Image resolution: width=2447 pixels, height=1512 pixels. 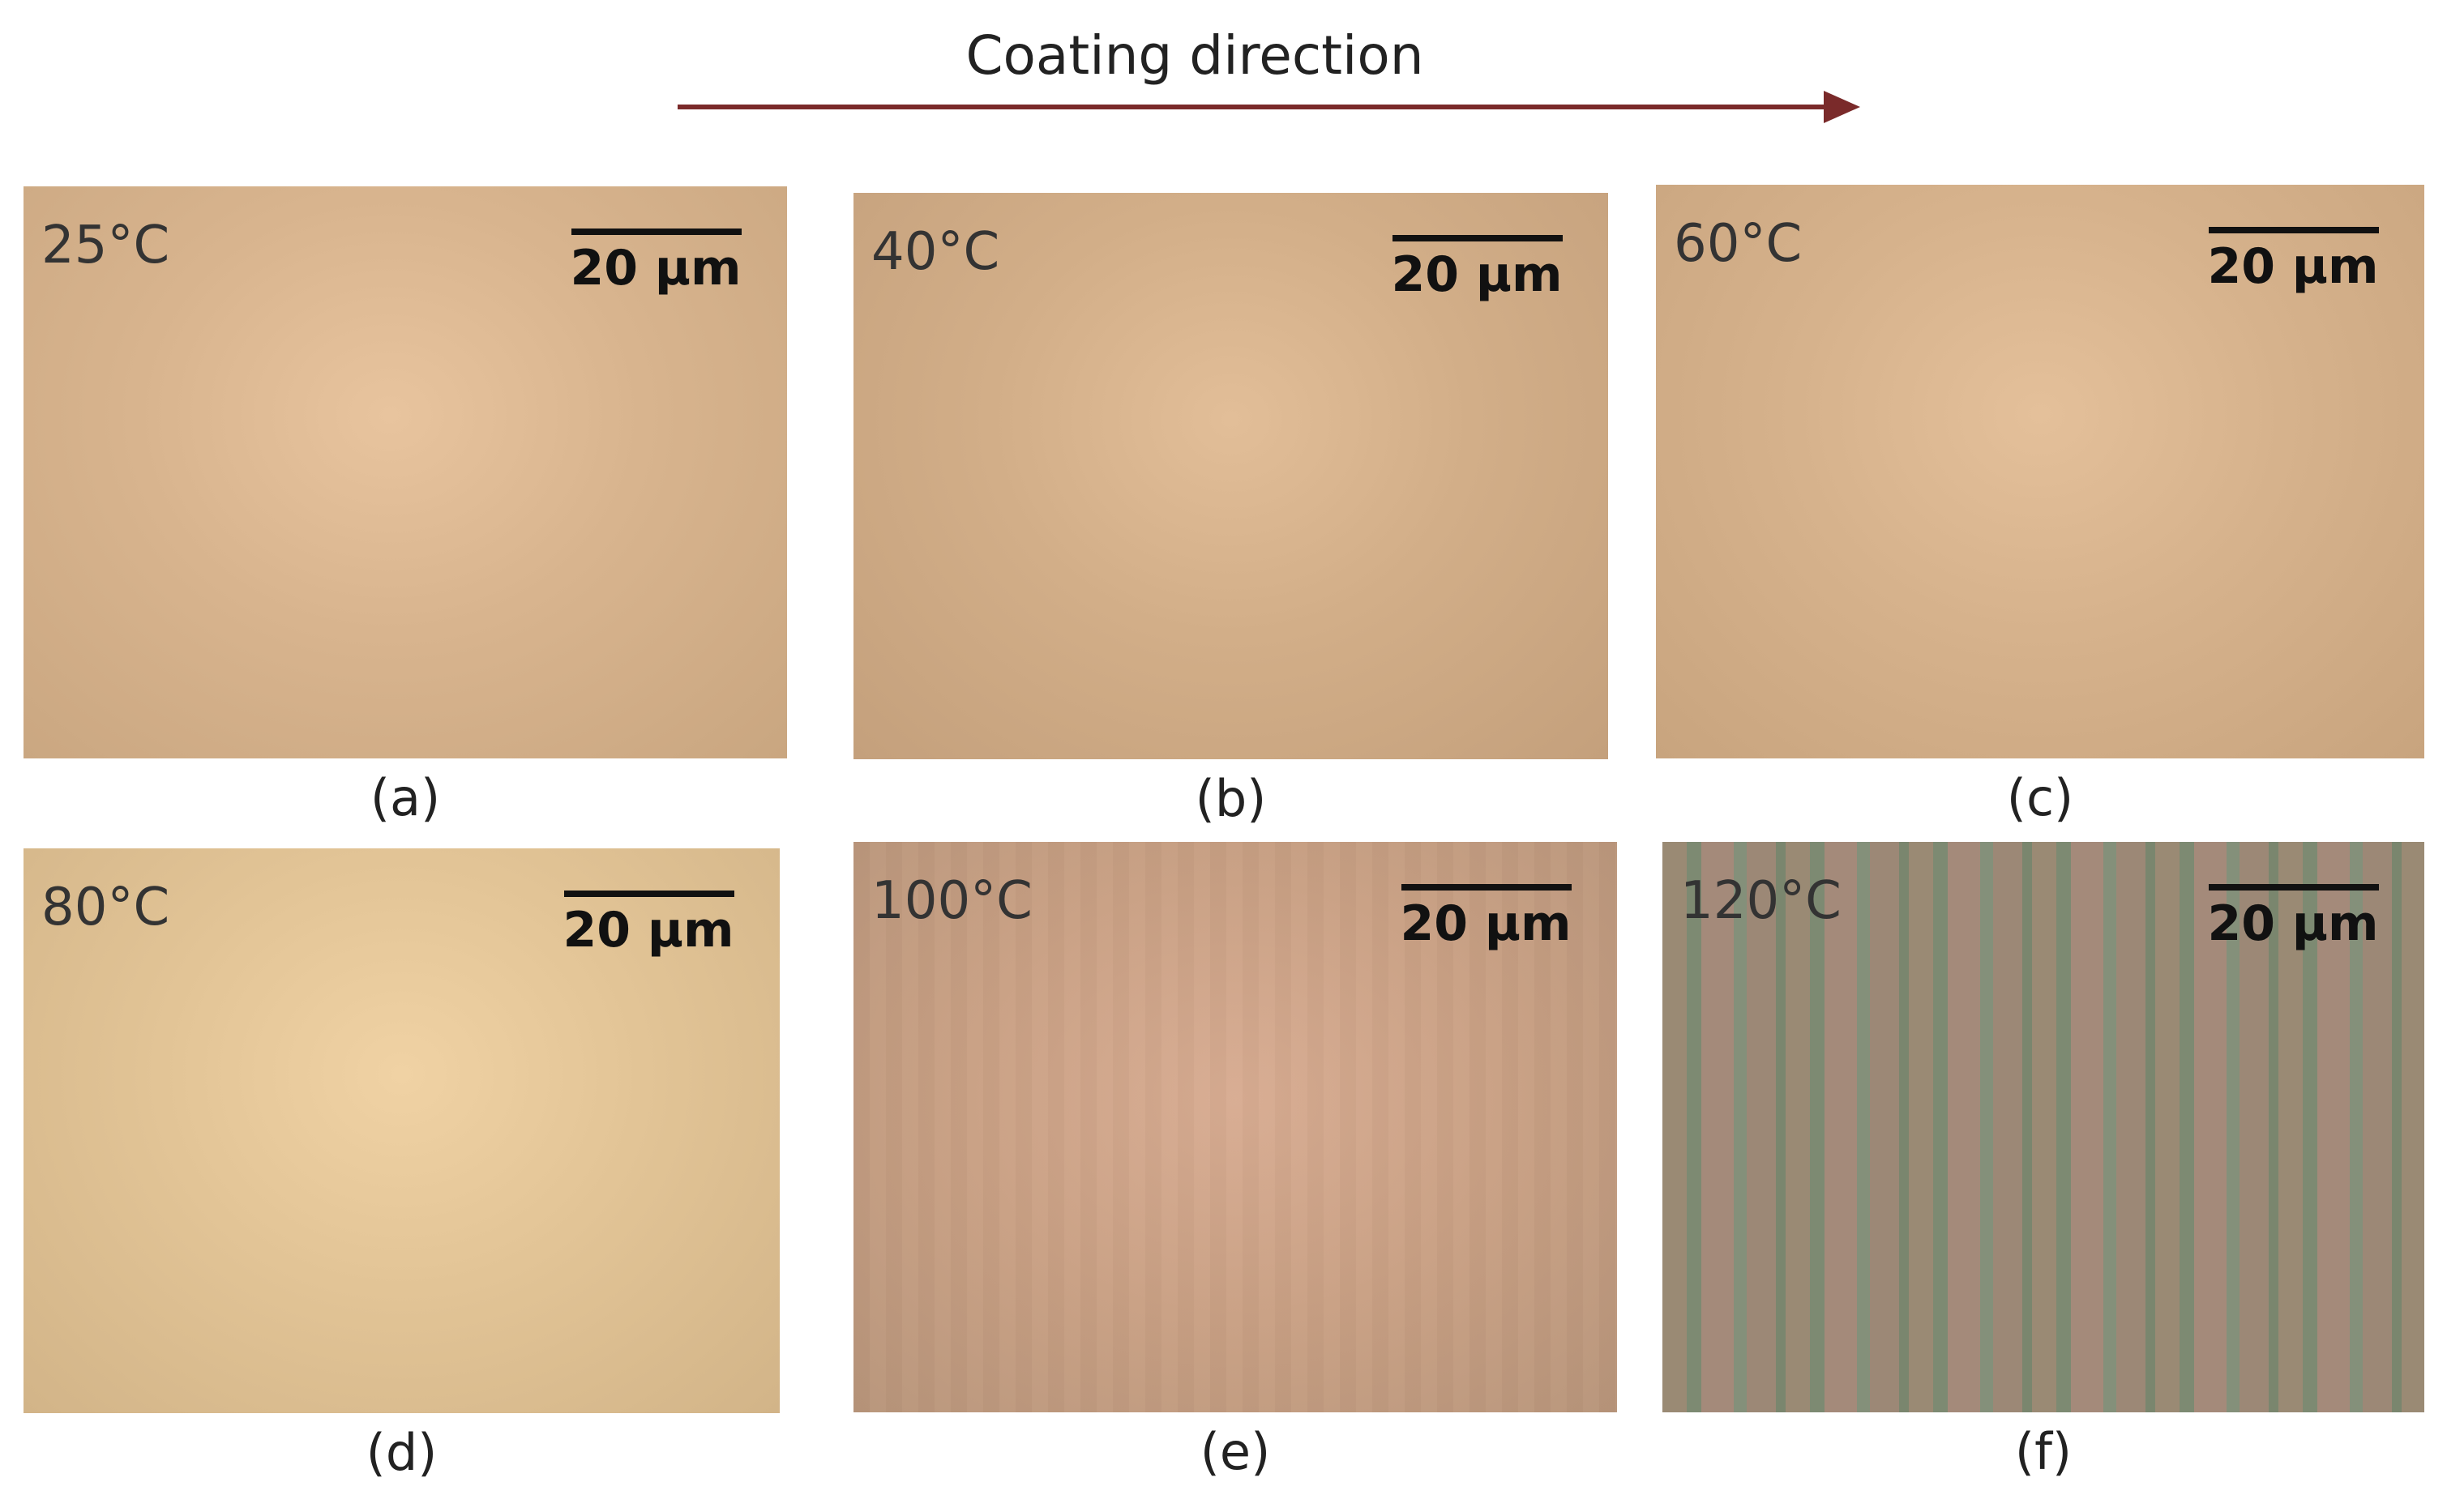 What do you see at coordinates (1230, 476) in the screenshot?
I see `micrograph: 40°C 20 µm` at bounding box center [1230, 476].